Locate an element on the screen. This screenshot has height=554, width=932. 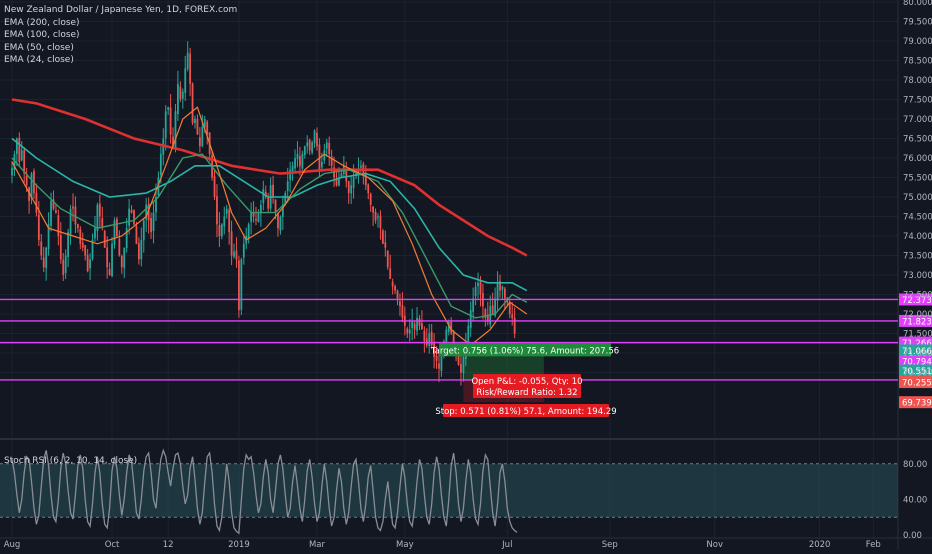
price-level-label: 72.373 is located at coordinates (917, 301).